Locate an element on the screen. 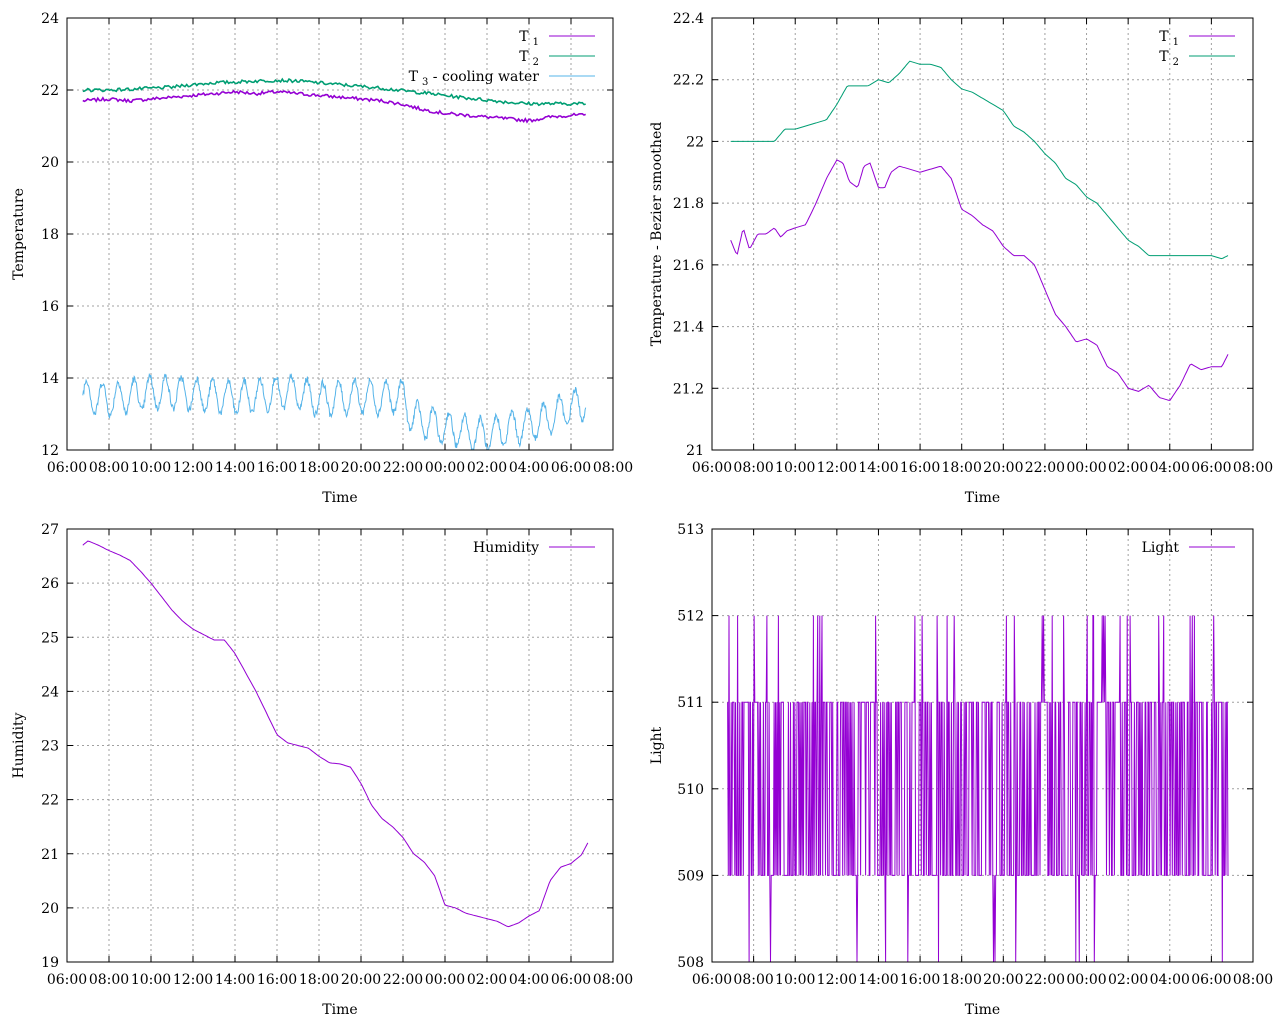 The width and height of the screenshot is (1280, 1024). legend-subscript: 3 is located at coordinates (425, 82).